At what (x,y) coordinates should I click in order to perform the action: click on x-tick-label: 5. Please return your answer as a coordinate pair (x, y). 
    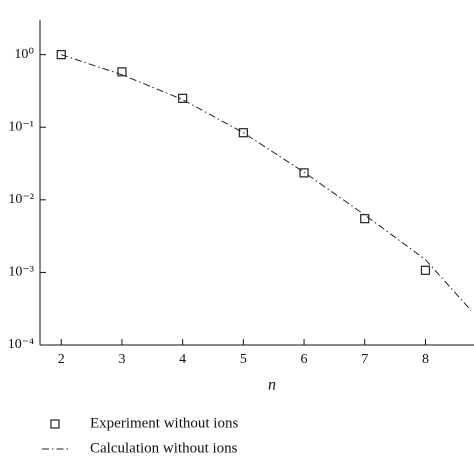
    Looking at the image, I should click on (243, 359).